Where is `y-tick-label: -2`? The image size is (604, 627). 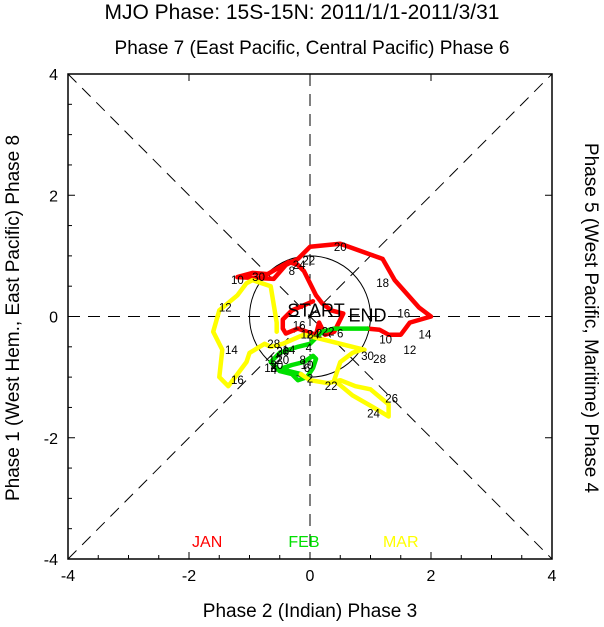 y-tick-label: -2 is located at coordinates (51, 439).